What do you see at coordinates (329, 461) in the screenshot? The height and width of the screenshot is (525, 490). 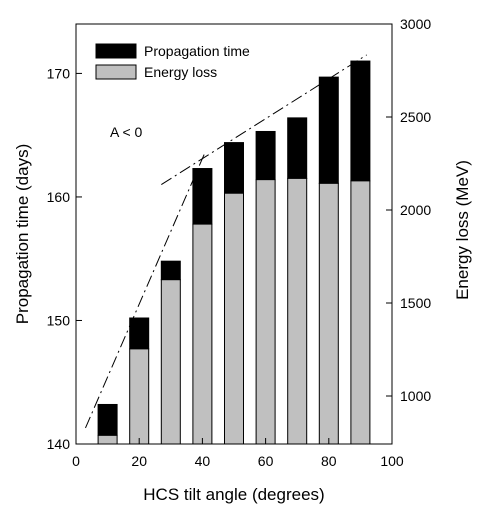 I see `x-tick-label: 80` at bounding box center [329, 461].